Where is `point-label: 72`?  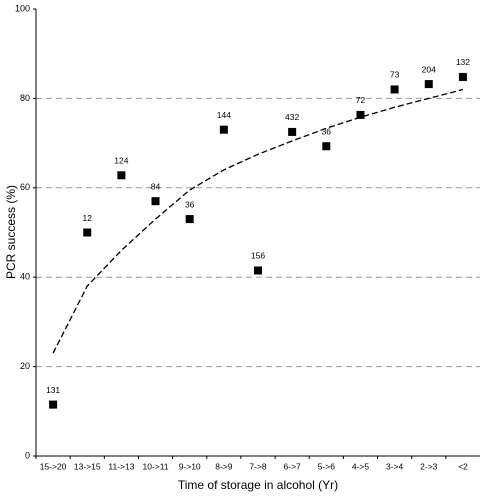
point-label: 72 is located at coordinates (361, 100).